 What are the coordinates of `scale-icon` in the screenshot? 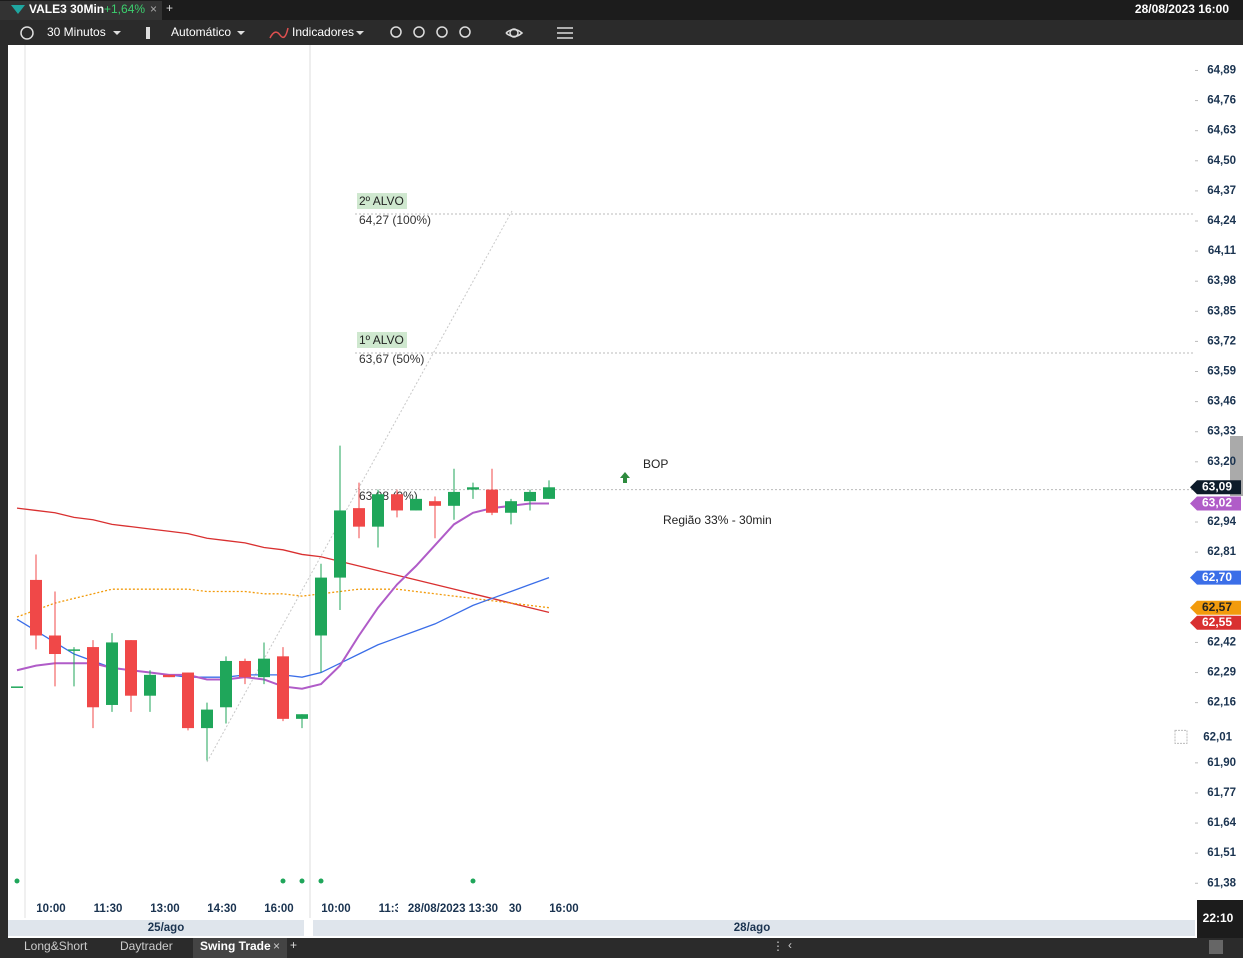 It's located at (148, 33).